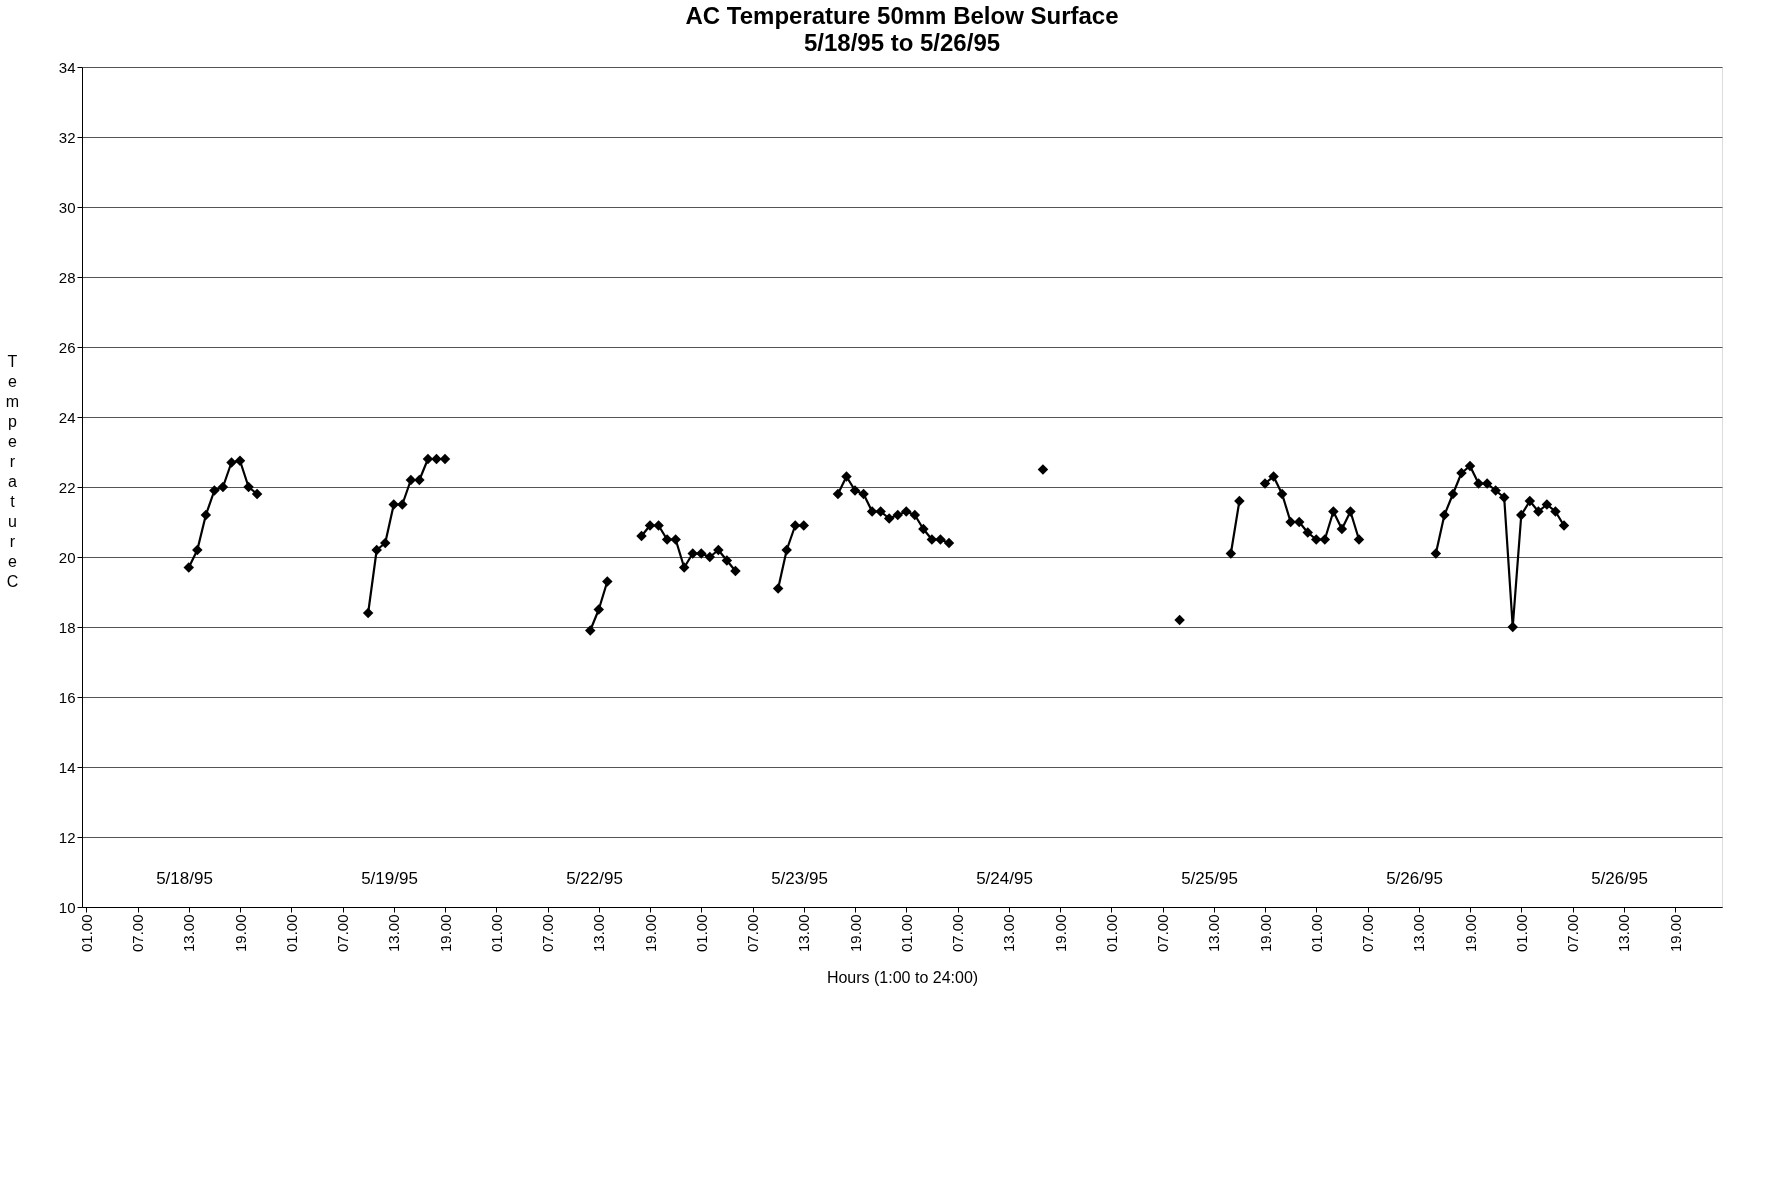  Describe the element at coordinates (1209, 878) in the screenshot. I see `annotation: 5/25/95` at that location.